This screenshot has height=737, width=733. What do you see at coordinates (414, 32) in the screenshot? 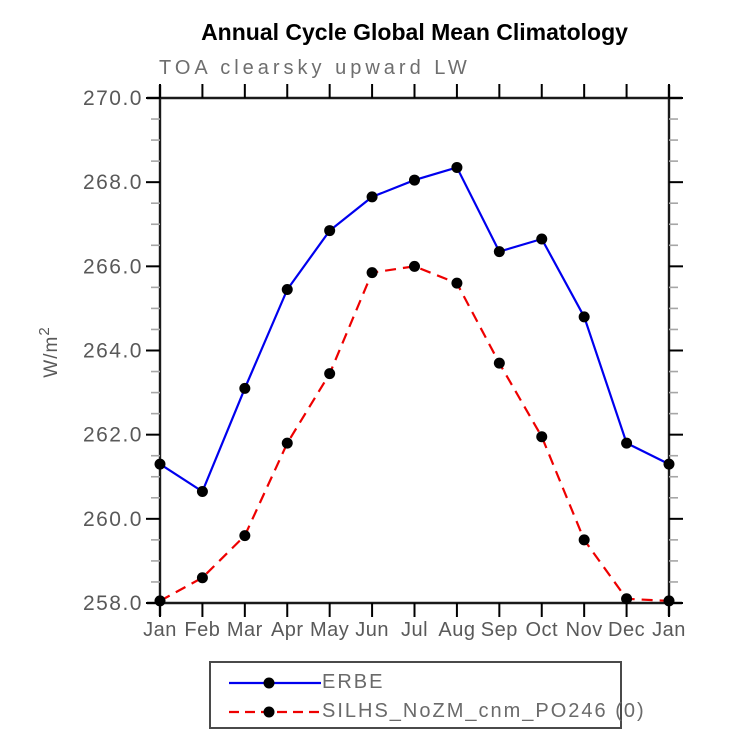
I see `chart-title: Annual Cycle Global Mean Climatology` at bounding box center [414, 32].